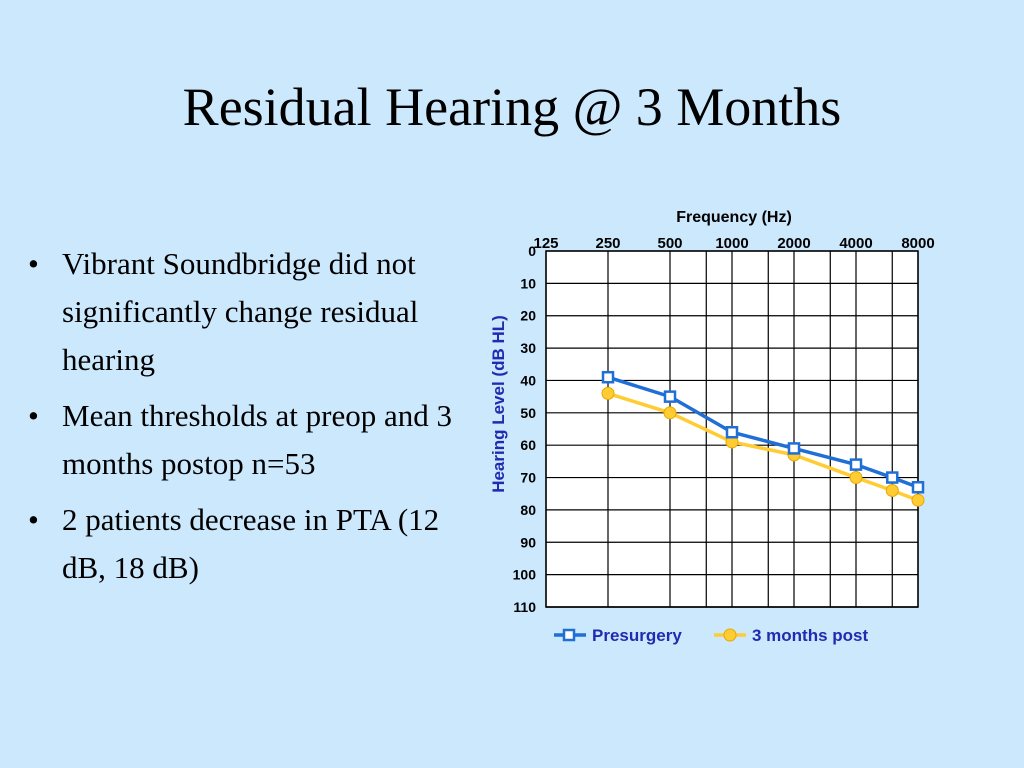 This screenshot has width=1024, height=768. Describe the element at coordinates (532, 251) in the screenshot. I see `y-tick-label: 0` at that location.